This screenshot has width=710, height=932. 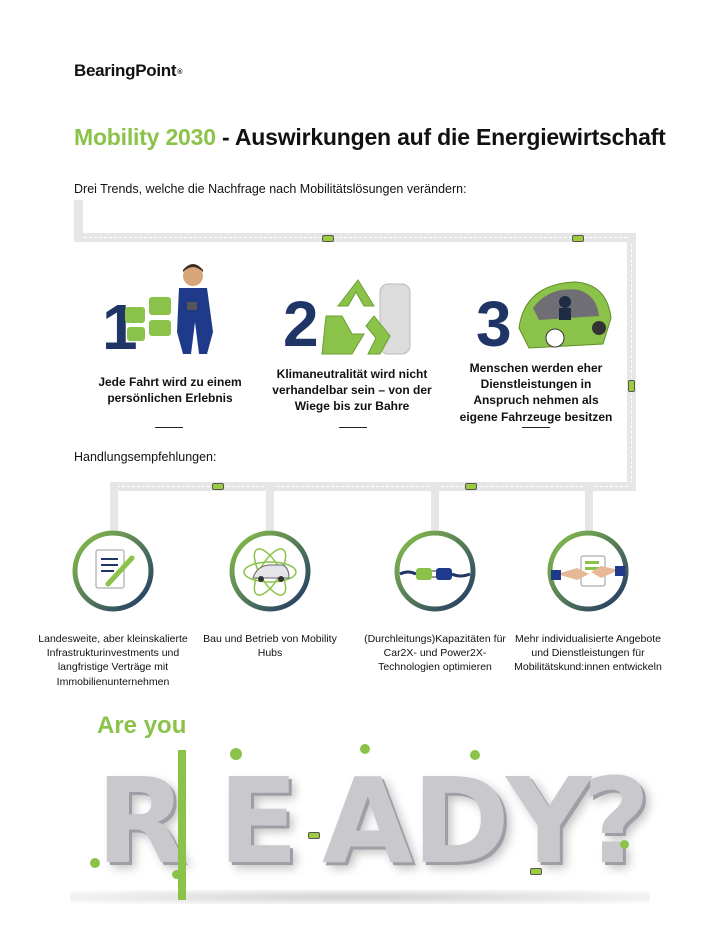 I want to click on pod-vehicle-icon, so click(x=565, y=315).